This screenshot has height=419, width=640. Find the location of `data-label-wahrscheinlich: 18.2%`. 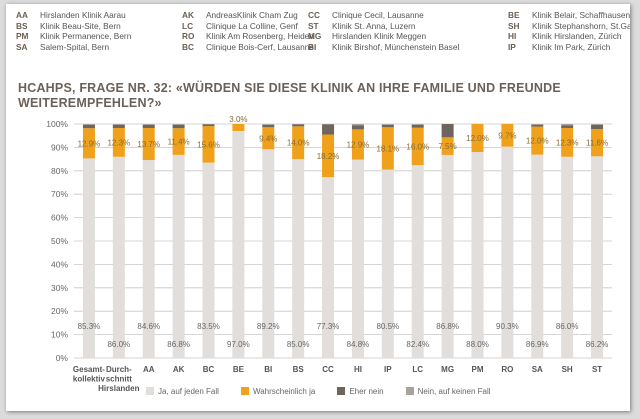

data-label-wahrscheinlich: 18.2% is located at coordinates (328, 156).